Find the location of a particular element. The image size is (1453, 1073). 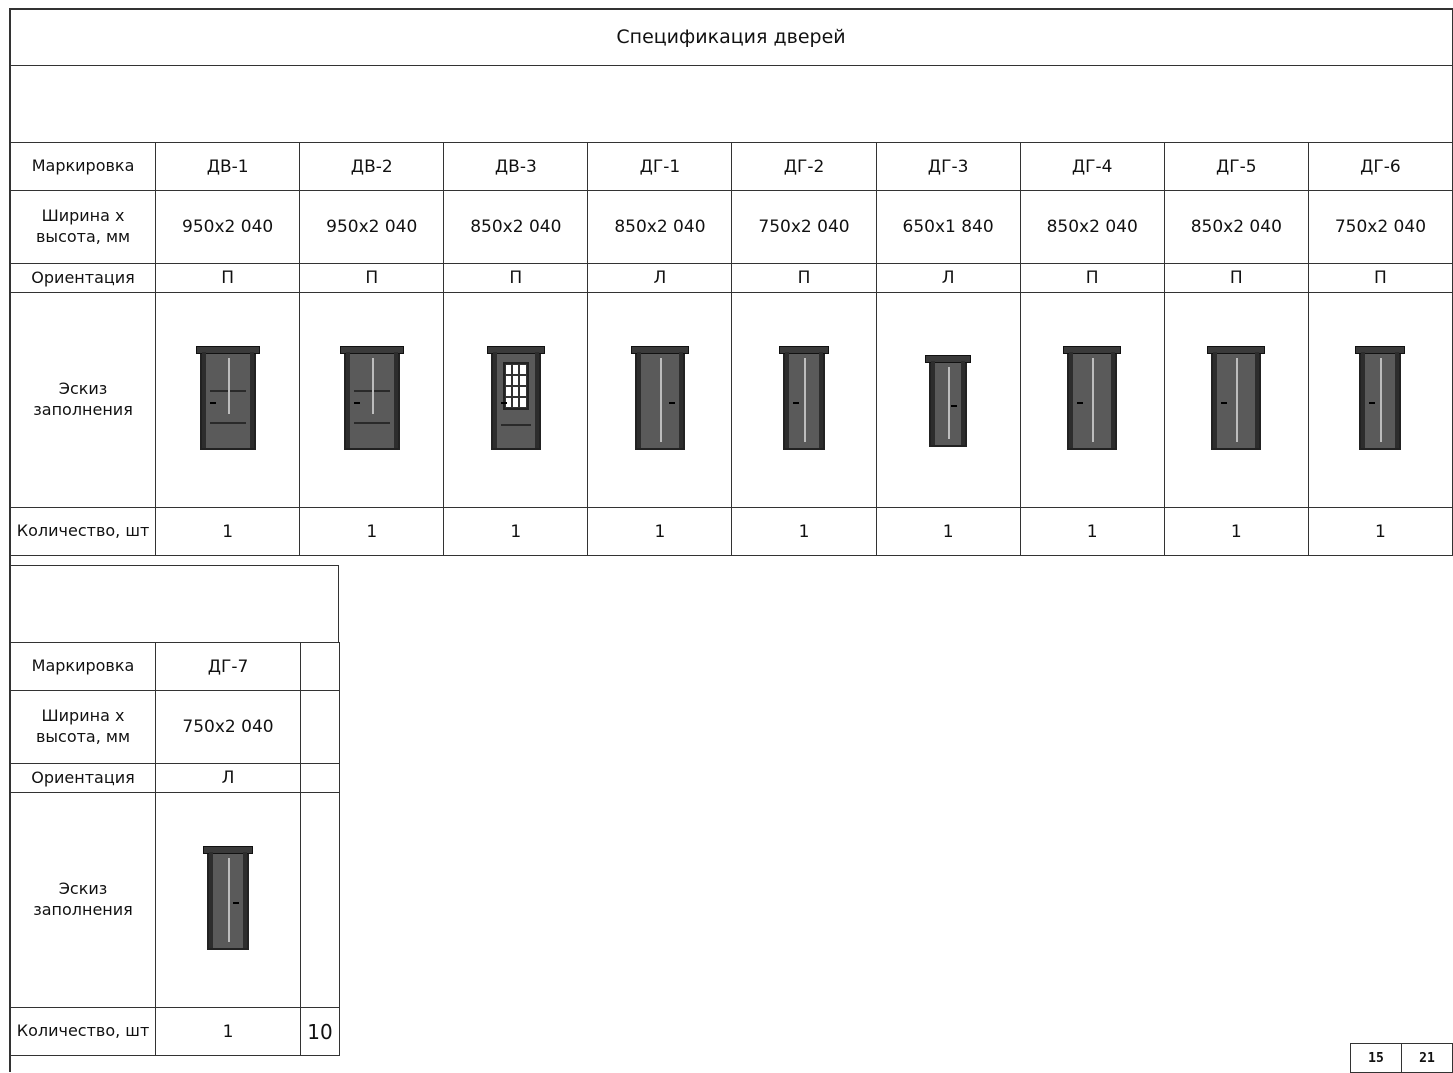

door-mark: ДГ-5 is located at coordinates (1236, 166).